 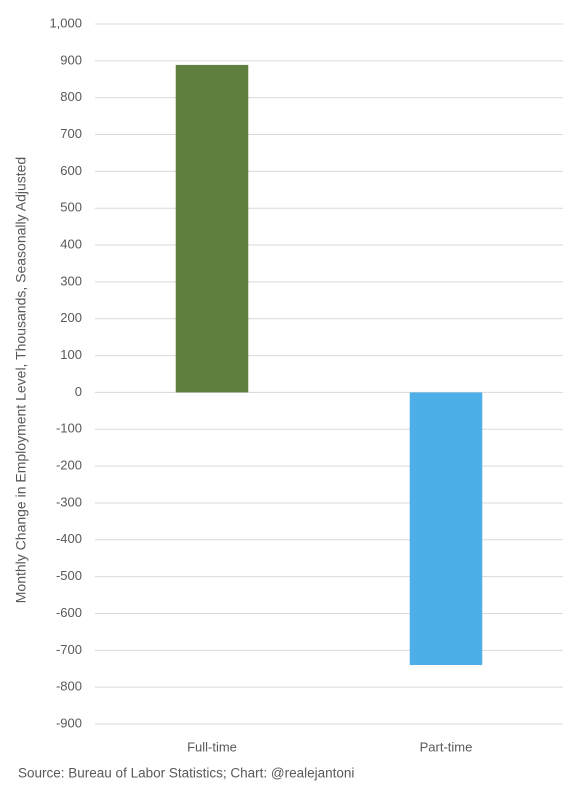 I want to click on y-tick-label: -400, so click(x=69, y=538).